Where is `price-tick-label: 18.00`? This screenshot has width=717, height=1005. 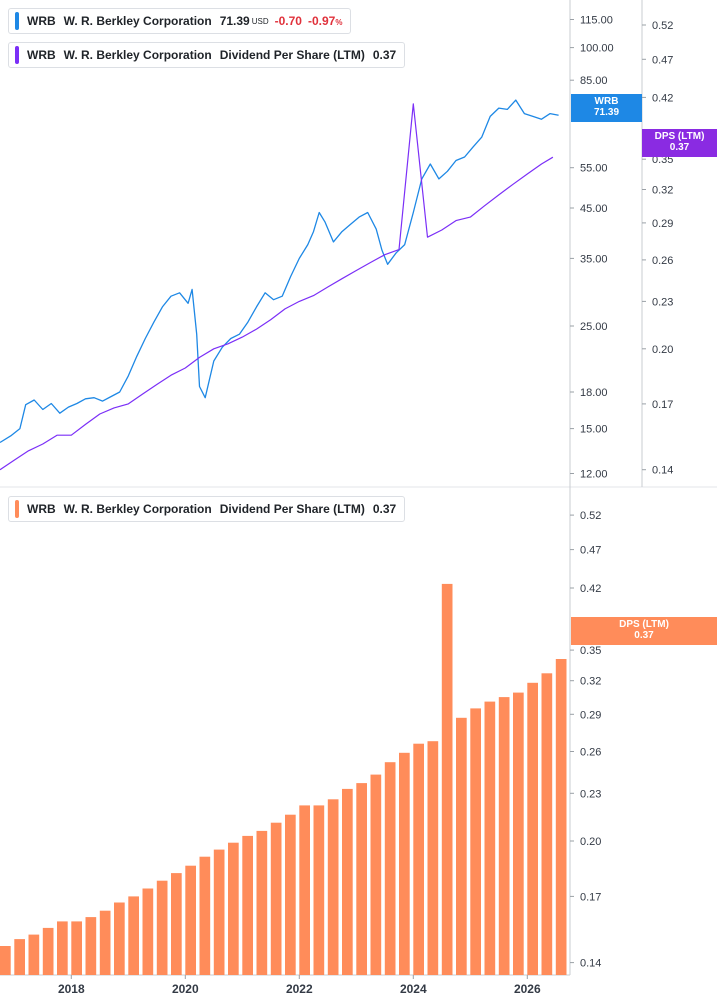
price-tick-label: 18.00 is located at coordinates (594, 393).